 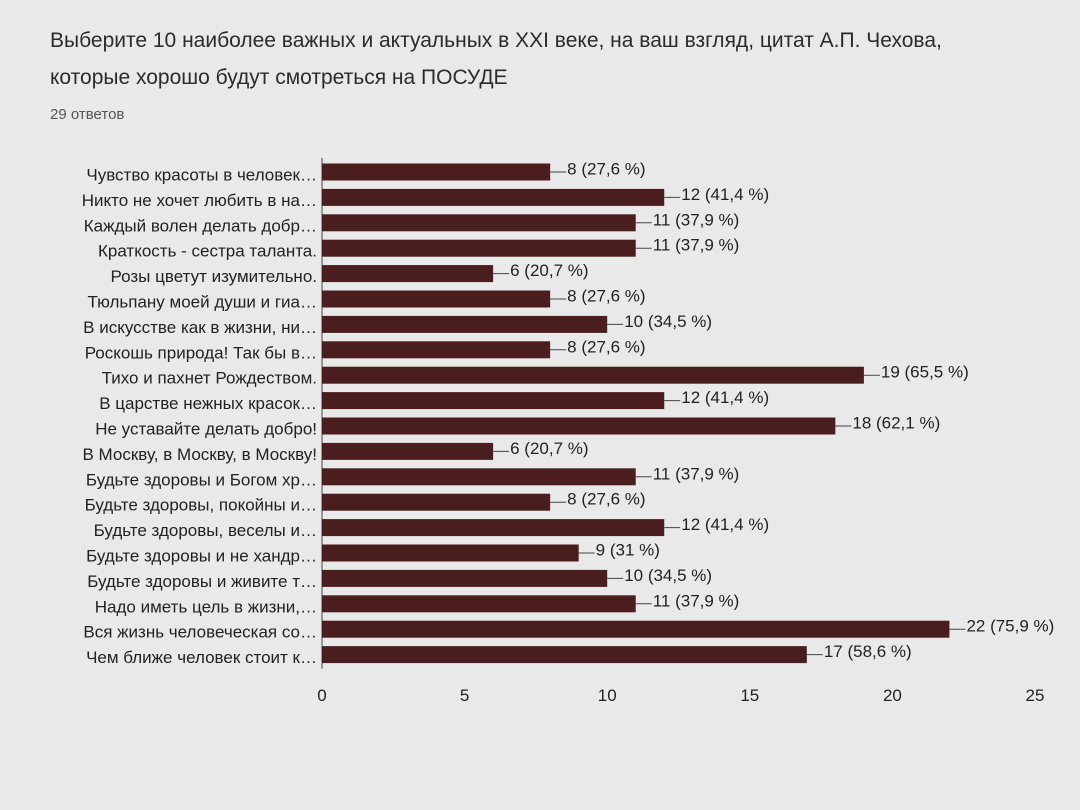 What do you see at coordinates (892, 695) in the screenshot?
I see `x-tick-label: 20` at bounding box center [892, 695].